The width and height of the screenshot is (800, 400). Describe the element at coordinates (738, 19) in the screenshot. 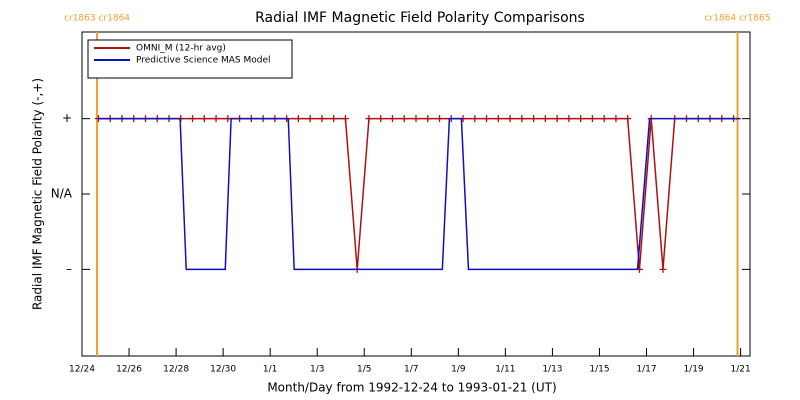

I see `carrington-label: cr1864 cr1865` at that location.